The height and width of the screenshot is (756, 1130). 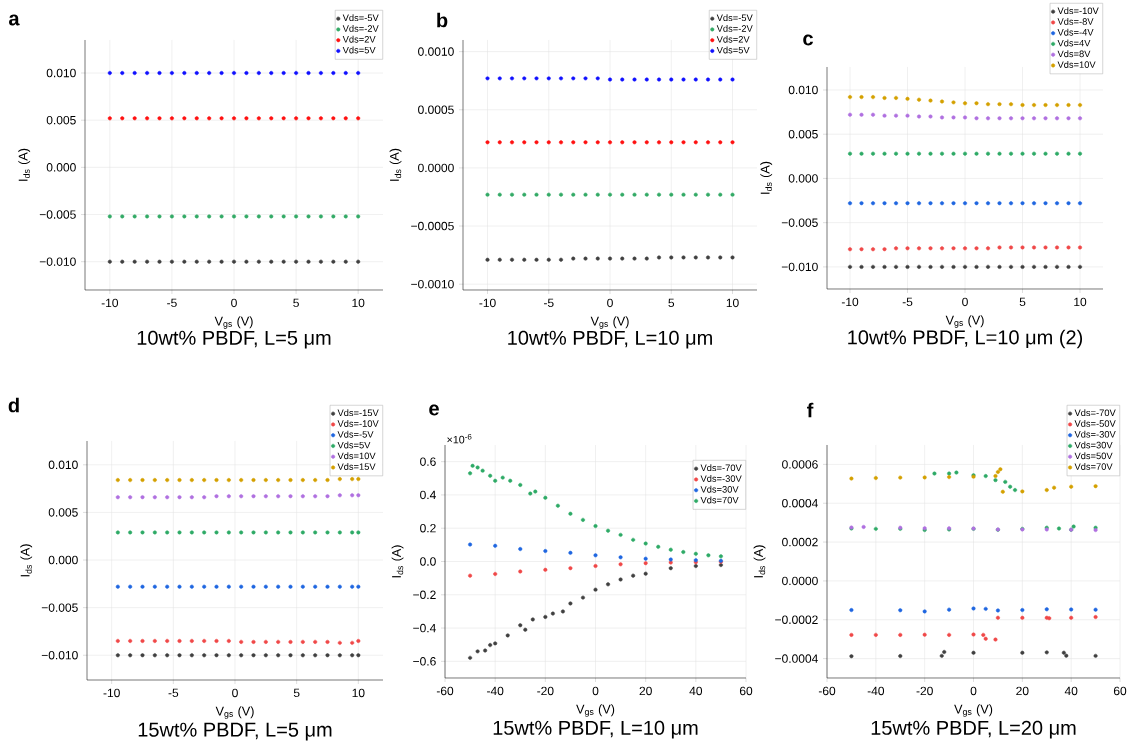 I want to click on text: f, so click(x=810, y=410).